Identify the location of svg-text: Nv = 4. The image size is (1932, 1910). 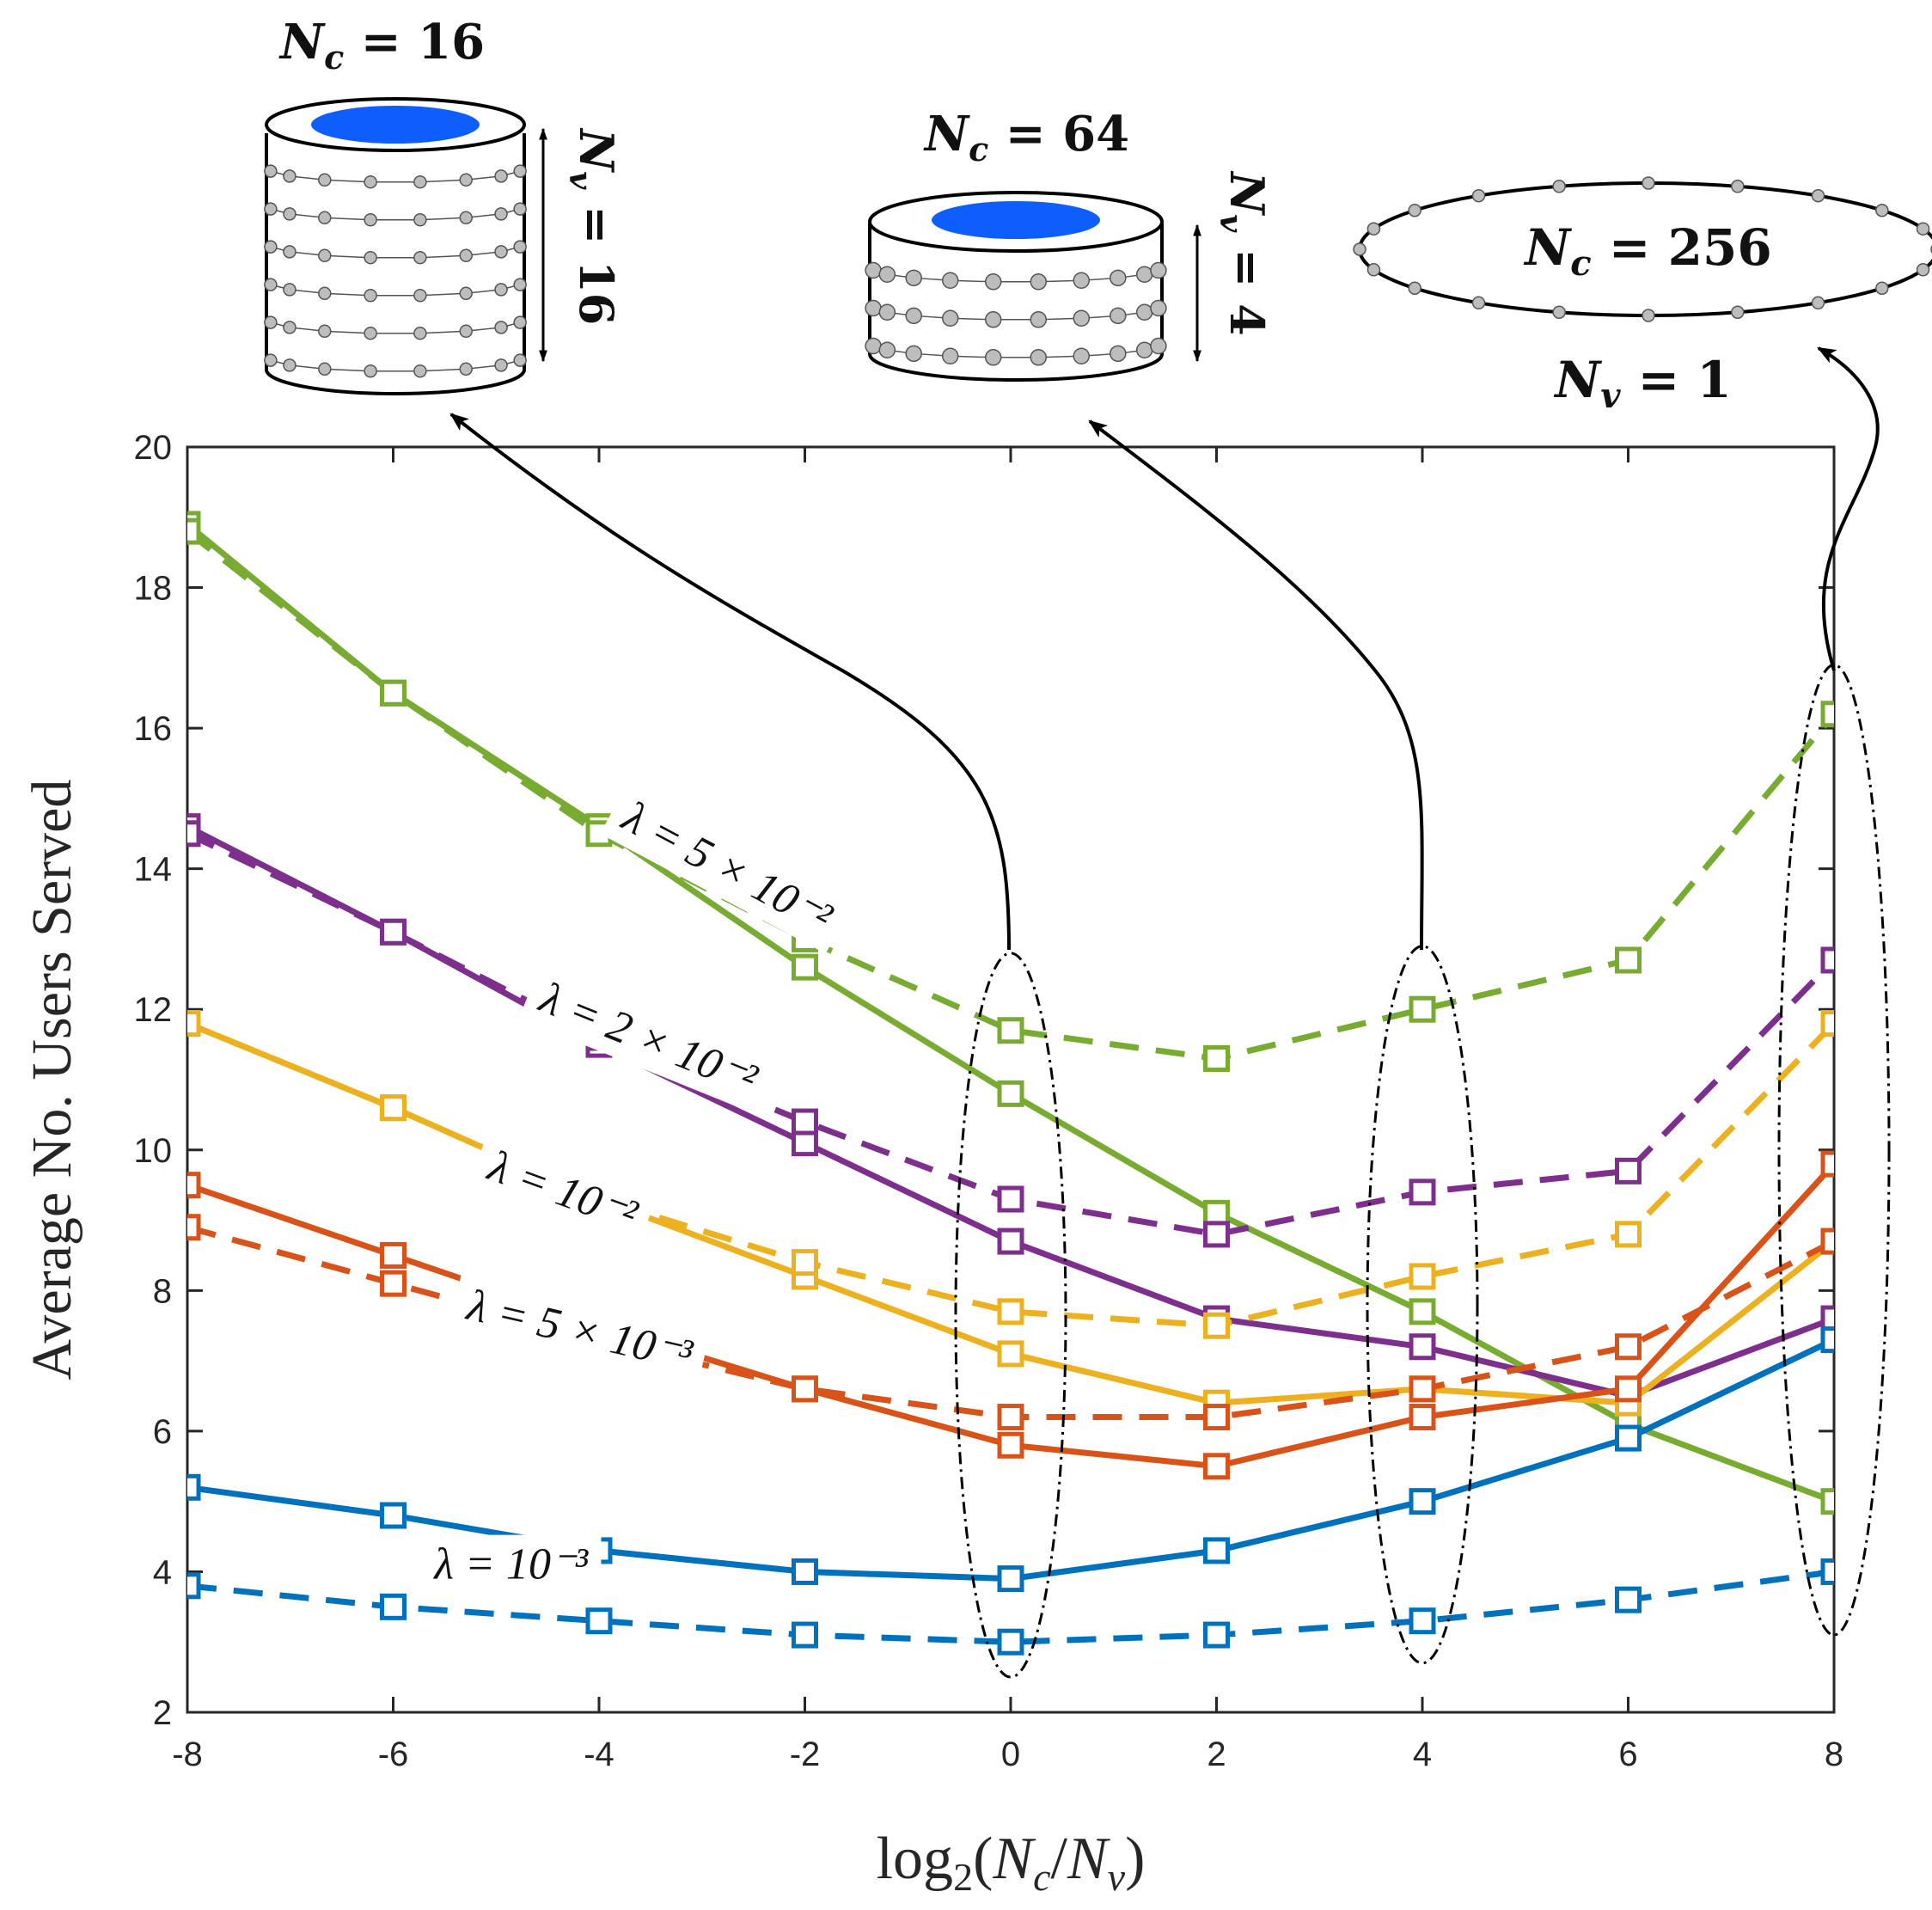
(1244, 253).